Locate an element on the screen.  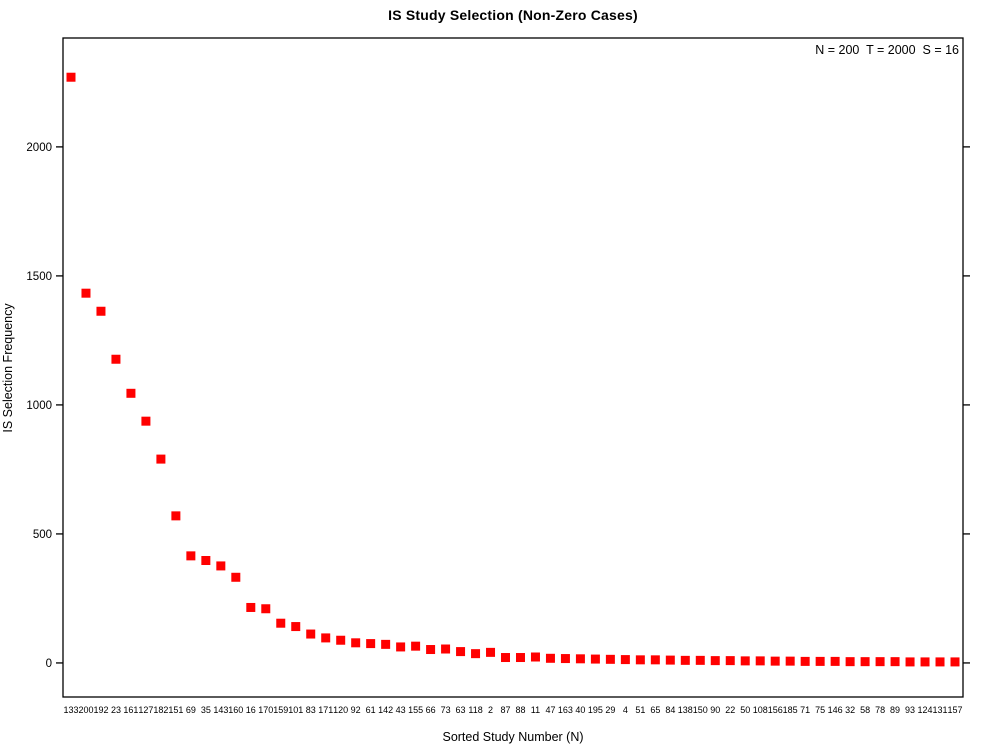
x-tick-label: 138 is located at coordinates (685, 710).